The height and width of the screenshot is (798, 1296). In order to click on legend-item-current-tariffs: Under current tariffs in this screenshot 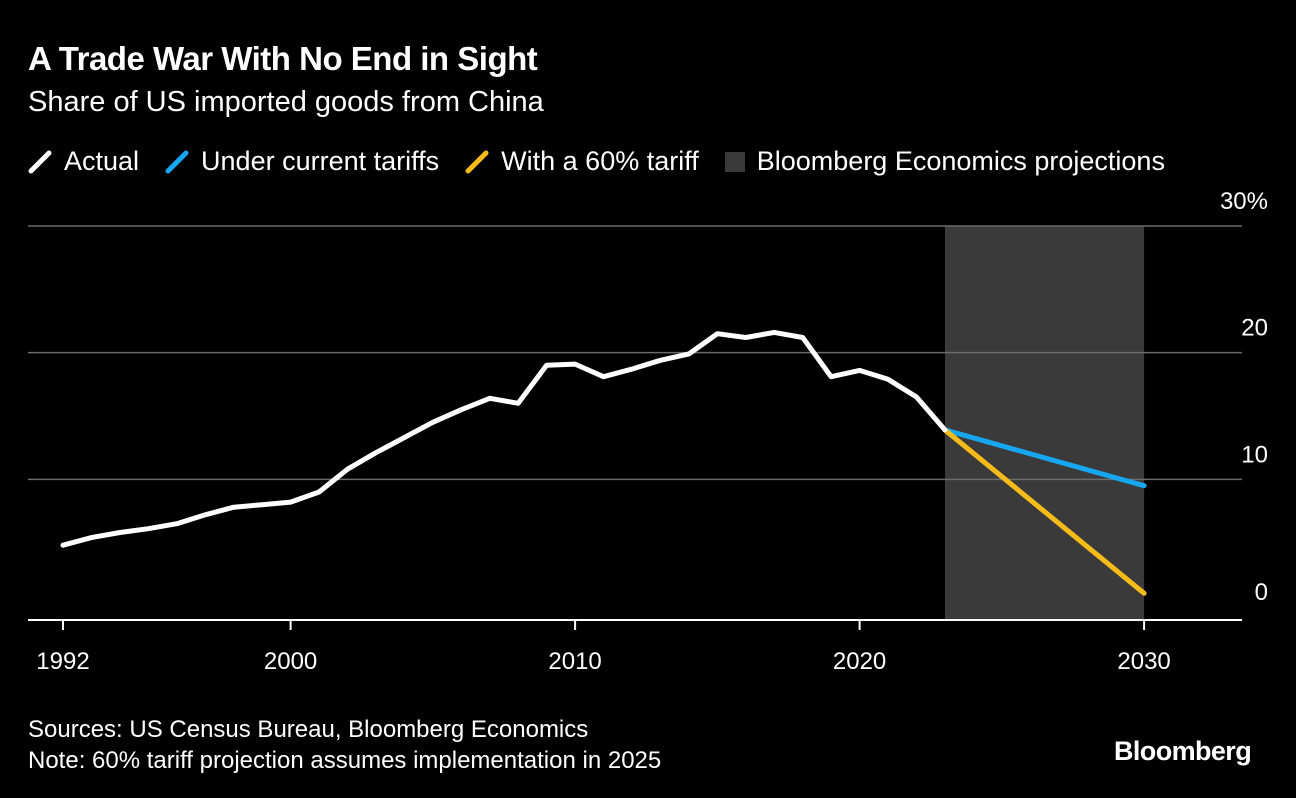, I will do `click(302, 161)`.